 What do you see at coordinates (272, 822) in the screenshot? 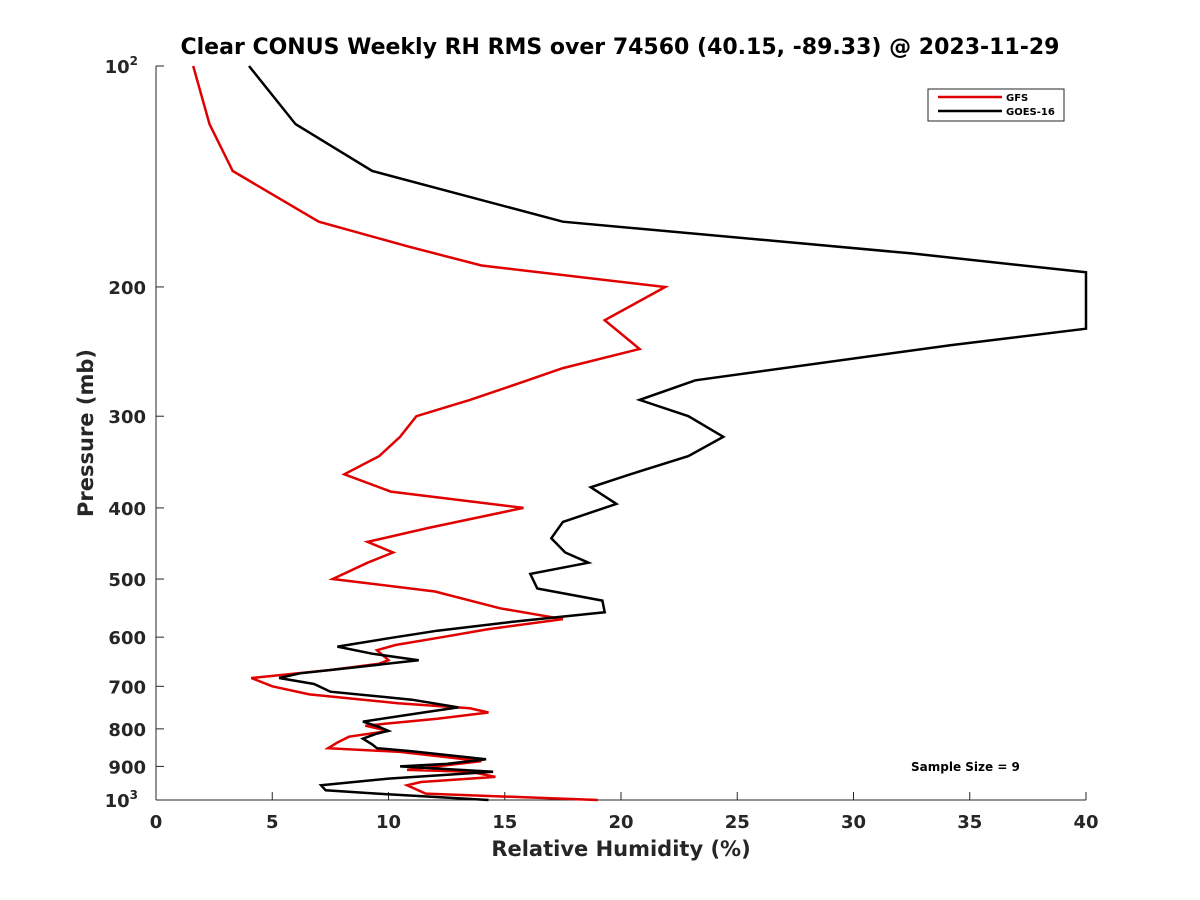
I see `x-tick-label: 5` at bounding box center [272, 822].